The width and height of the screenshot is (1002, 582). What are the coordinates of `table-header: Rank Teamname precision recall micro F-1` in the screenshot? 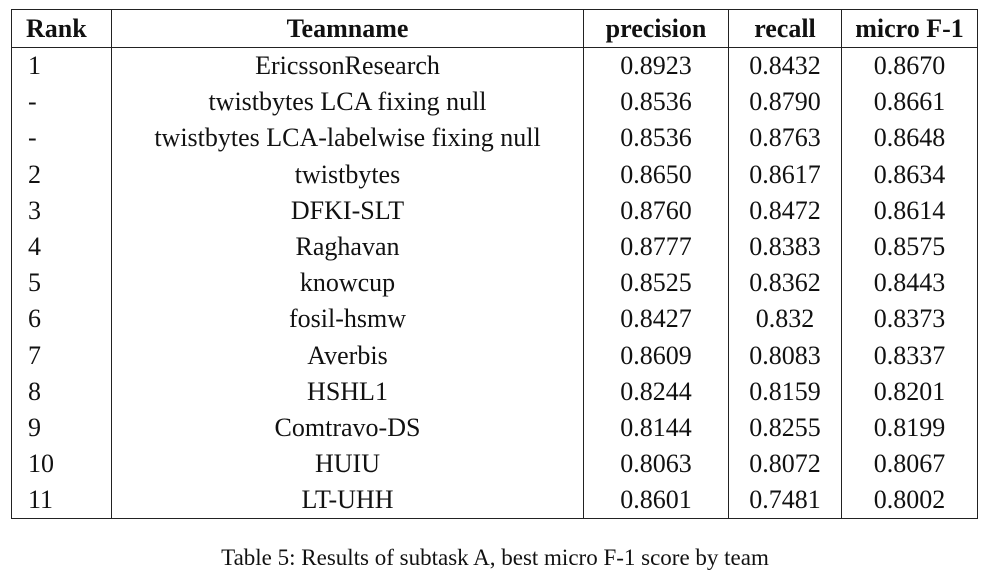 It's located at (494, 28).